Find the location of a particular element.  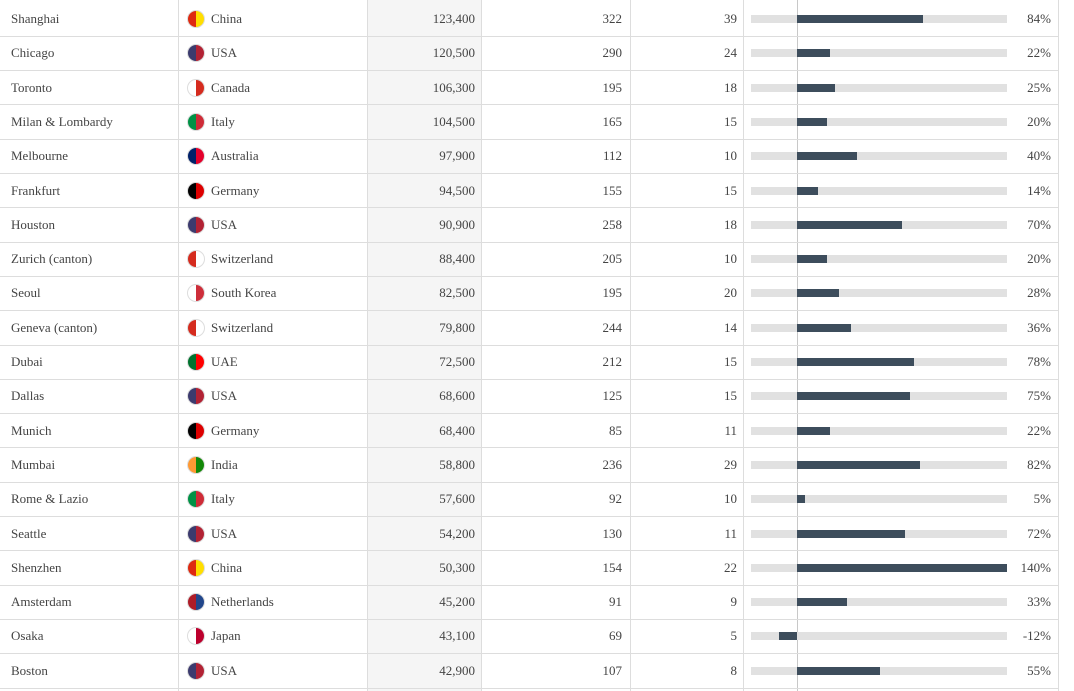

country: Switzerland is located at coordinates (242, 259).